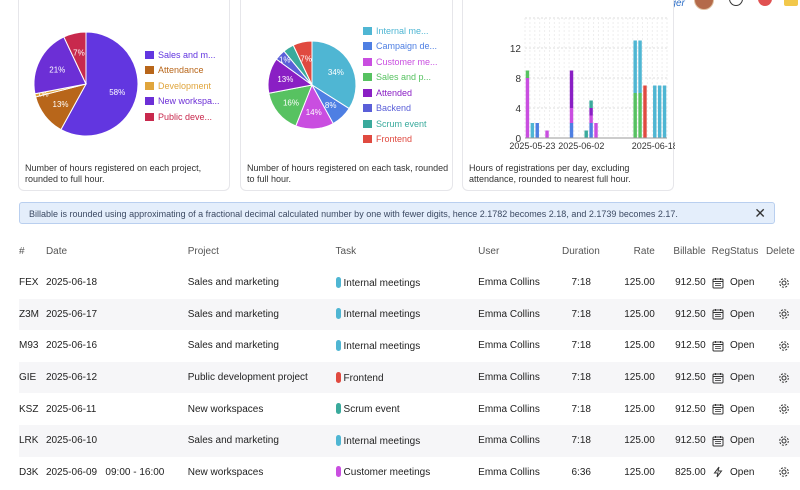 This screenshot has height=490, width=800. What do you see at coordinates (394, 108) in the screenshot?
I see `legend-label: Backend` at bounding box center [394, 108].